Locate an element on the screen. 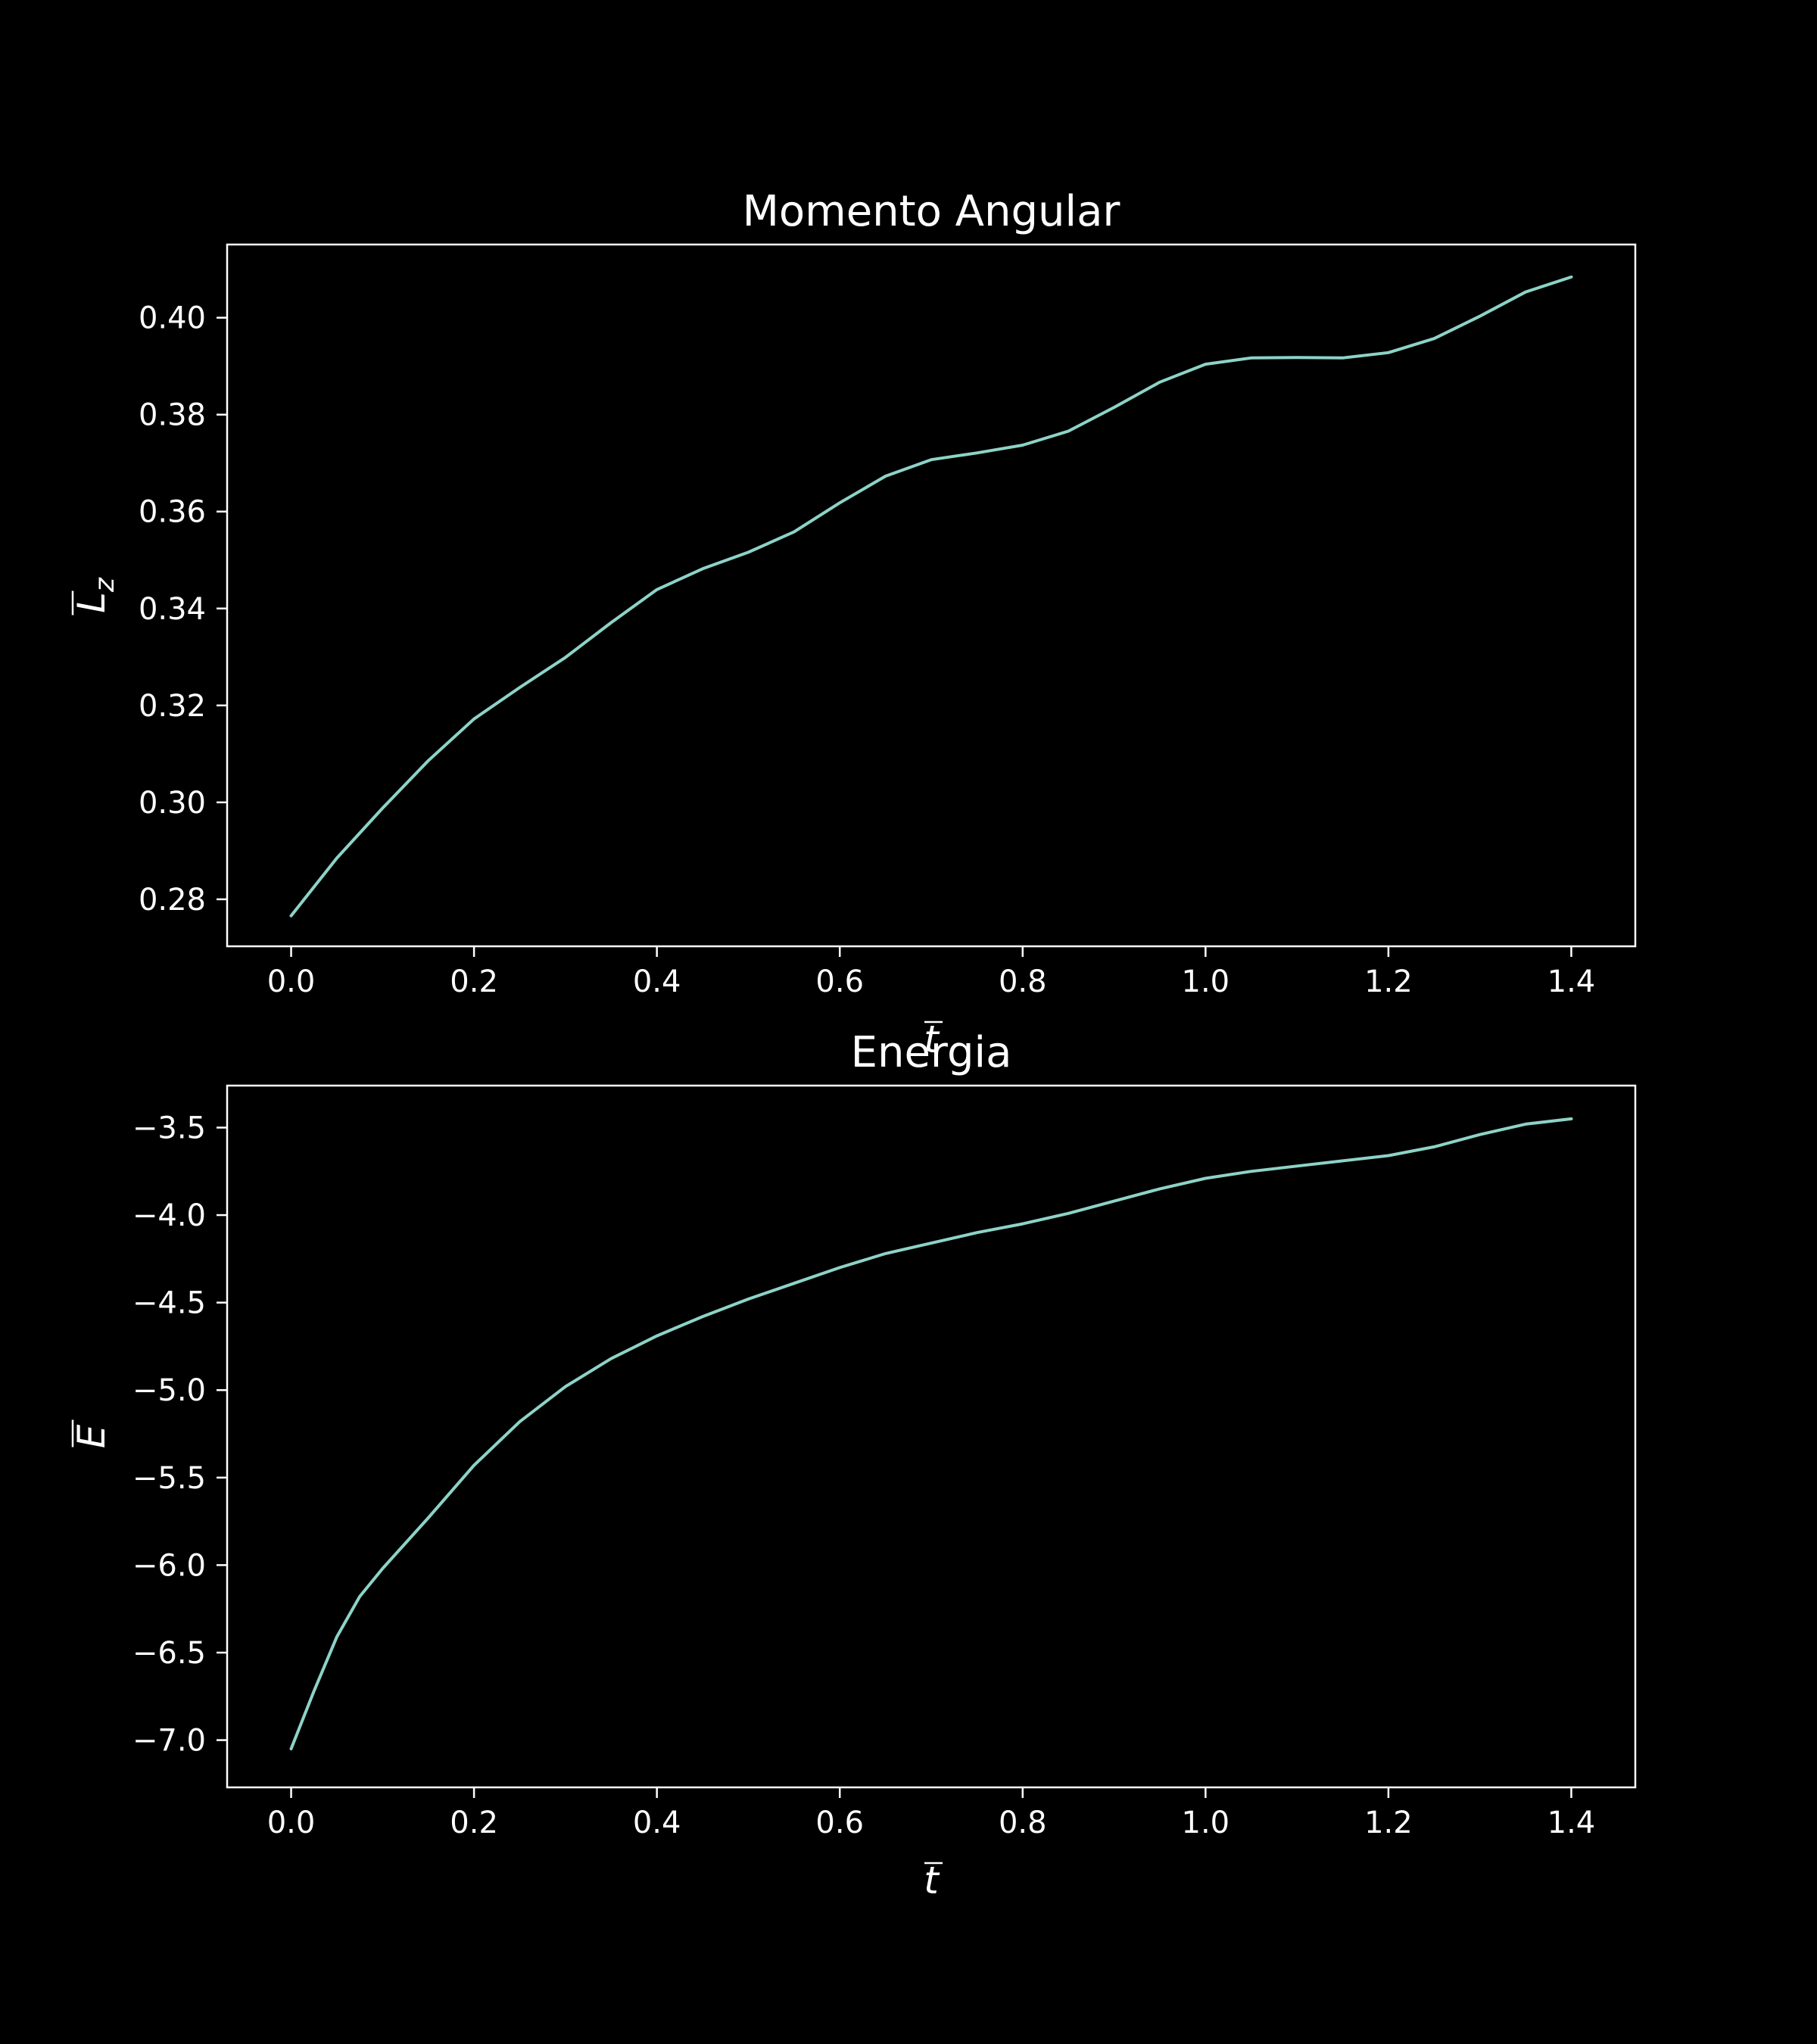 This screenshot has height=2044, width=1817. lz-x-tick-label: 0.6 is located at coordinates (839, 981).